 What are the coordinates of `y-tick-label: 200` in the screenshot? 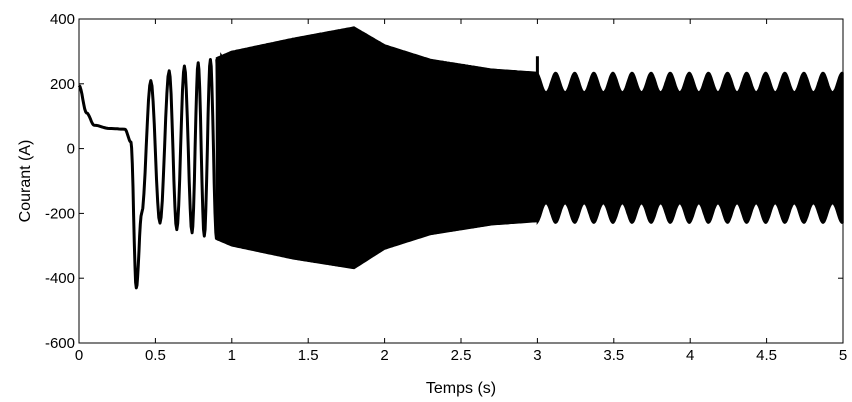 It's located at (62, 84).